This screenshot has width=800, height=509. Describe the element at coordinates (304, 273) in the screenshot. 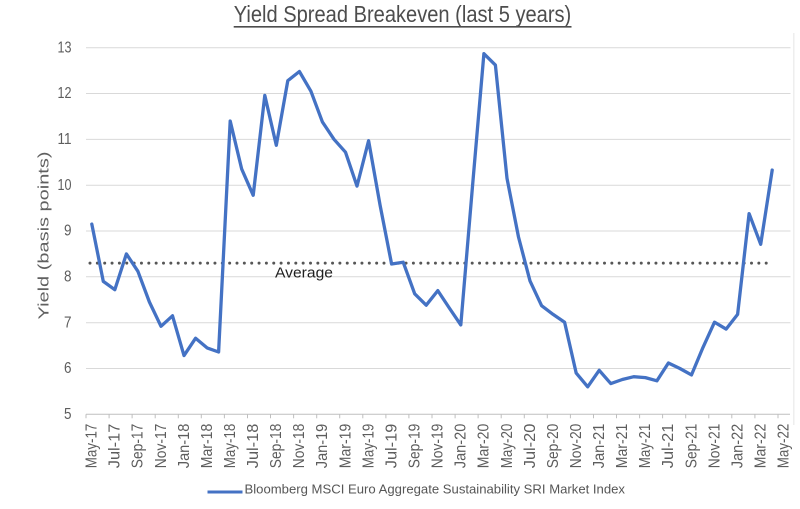

I see `svg-text: Average` at that location.